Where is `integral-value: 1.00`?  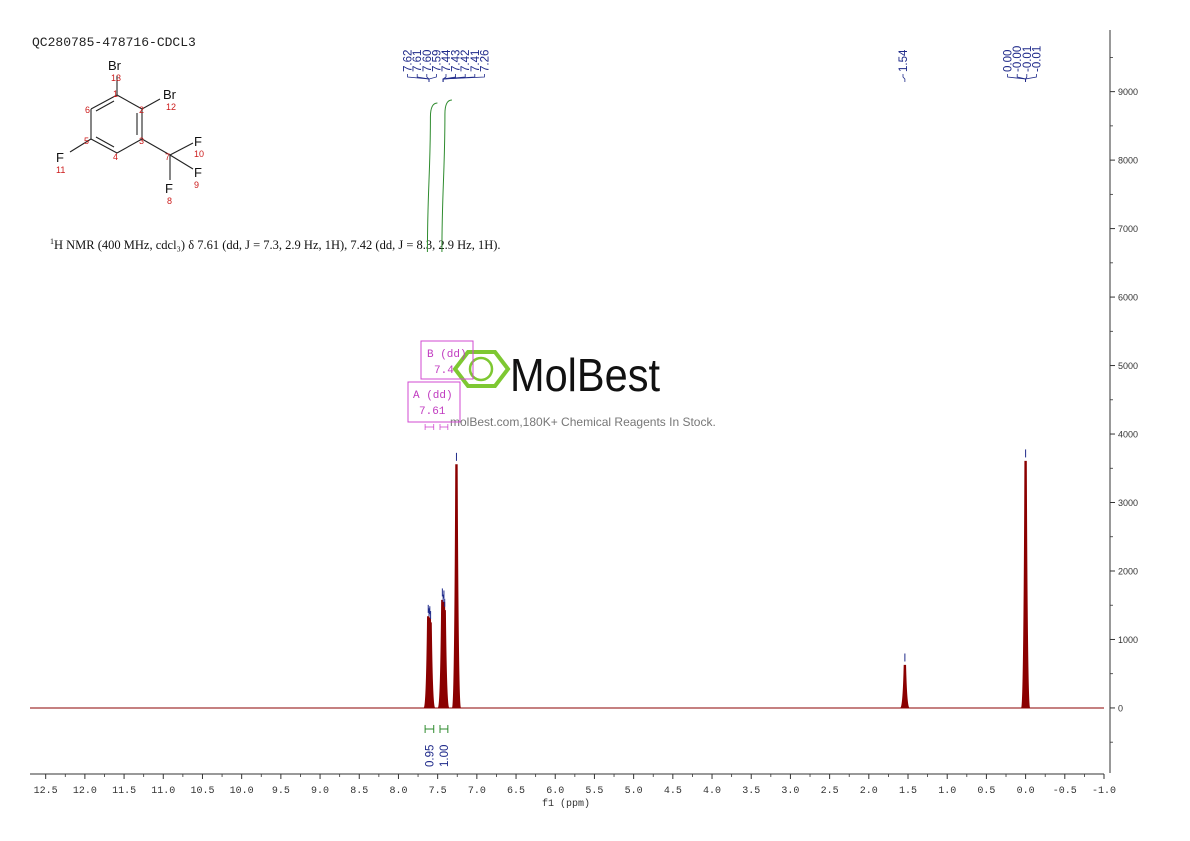 integral-value: 1.00 is located at coordinates (445, 756).